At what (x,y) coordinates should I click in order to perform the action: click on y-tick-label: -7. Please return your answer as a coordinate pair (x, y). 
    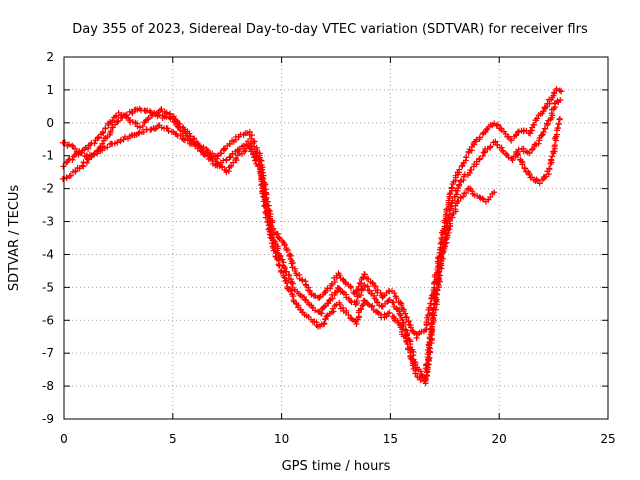
    Looking at the image, I should click on (48, 353).